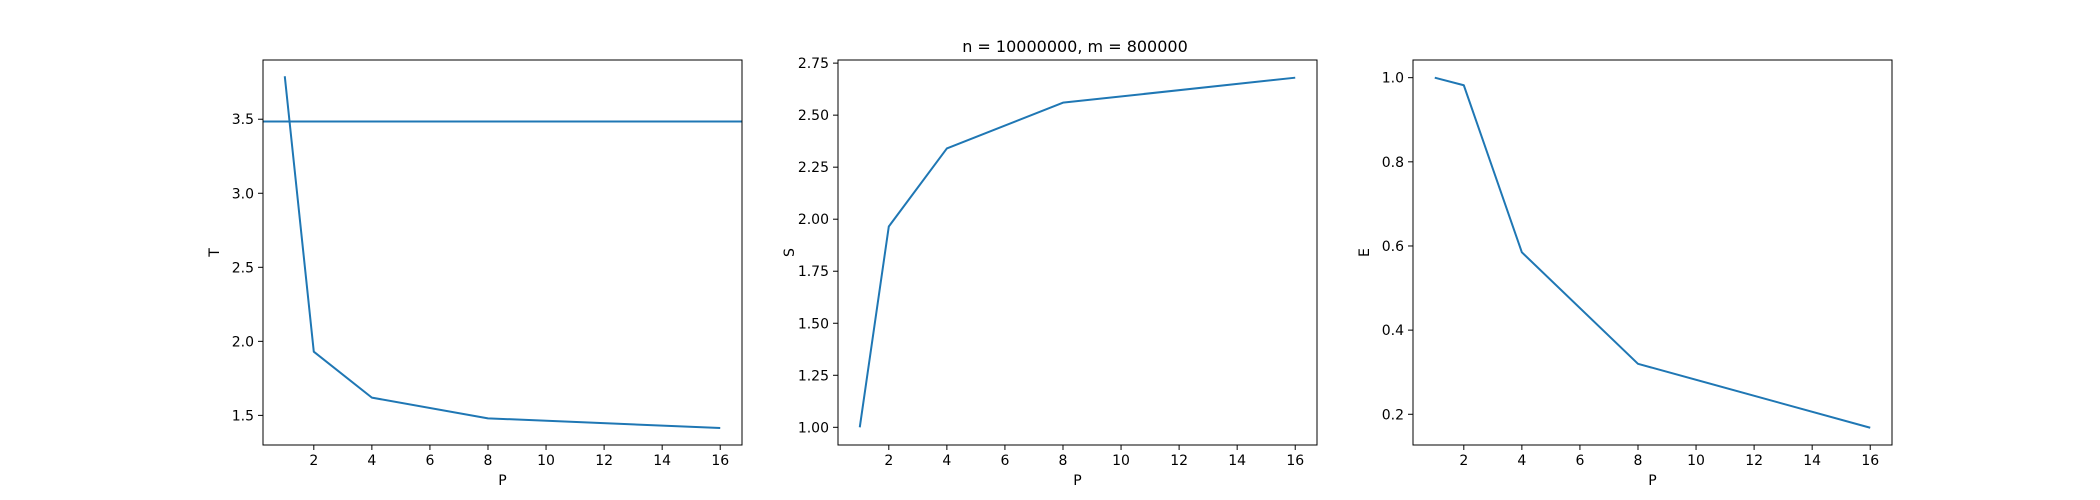  Describe the element at coordinates (1393, 79) in the screenshot. I see `y-tick-label: 1.0` at that location.